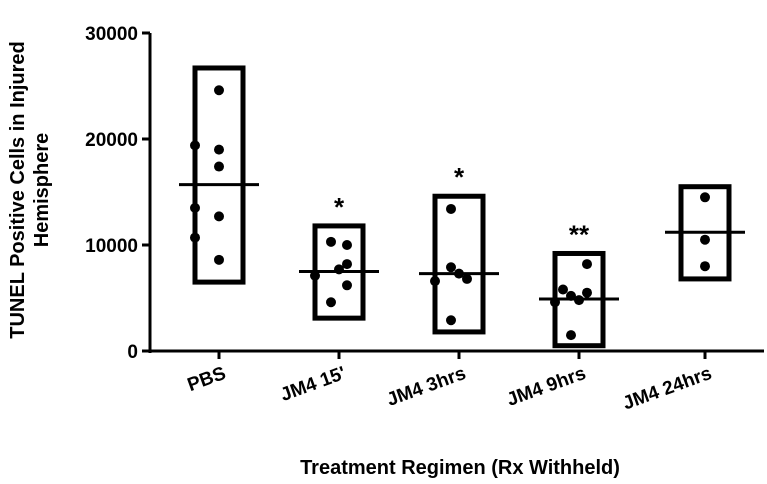 This screenshot has width=767, height=484. What do you see at coordinates (426, 387) in the screenshot?
I see `x-tick-label: JM4 3hrs` at bounding box center [426, 387].